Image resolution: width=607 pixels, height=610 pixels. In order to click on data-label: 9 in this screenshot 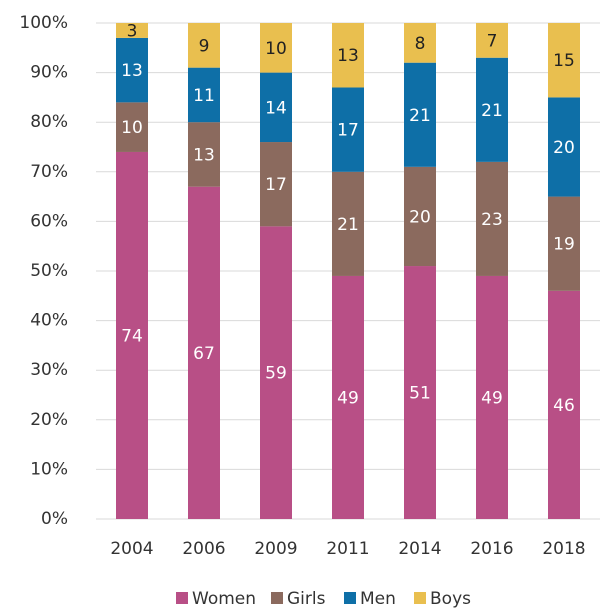, I will do `click(204, 46)`.